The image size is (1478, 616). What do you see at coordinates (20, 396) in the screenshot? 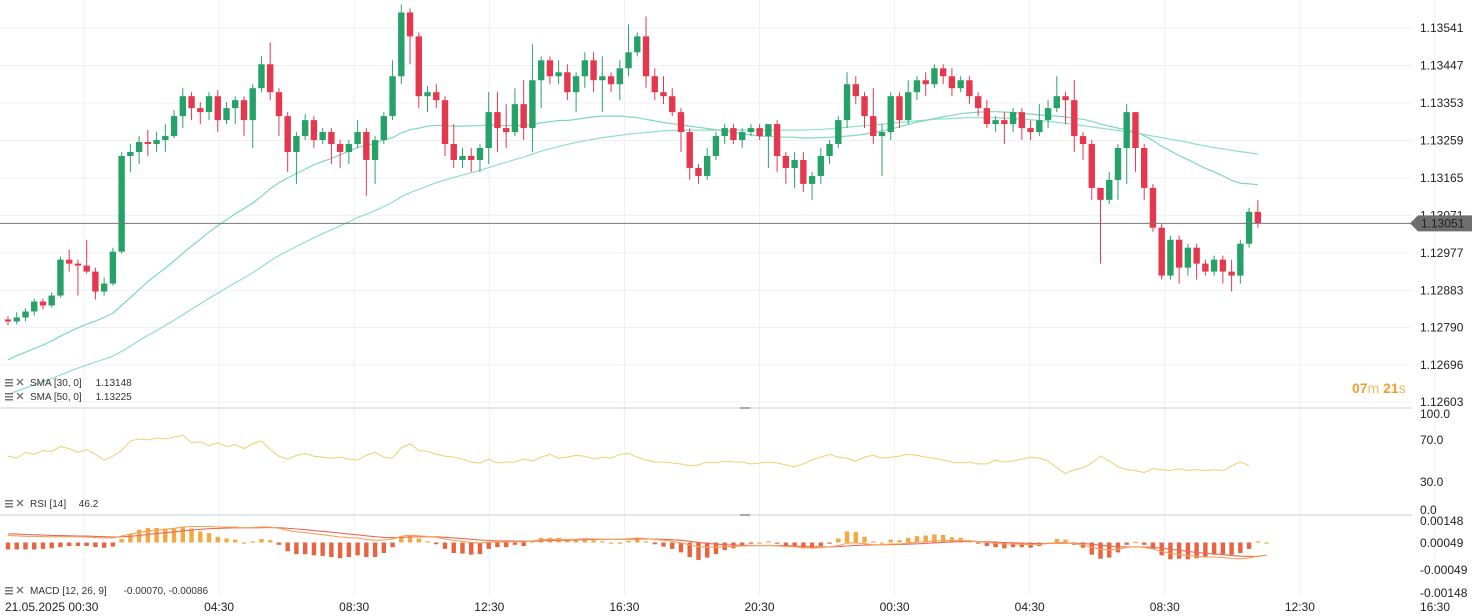
I see `close-icon` at bounding box center [20, 396].